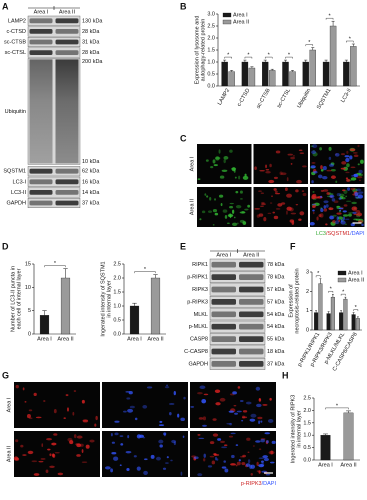  I want to click on caption-part: /SQSTM1, so click(338, 234).